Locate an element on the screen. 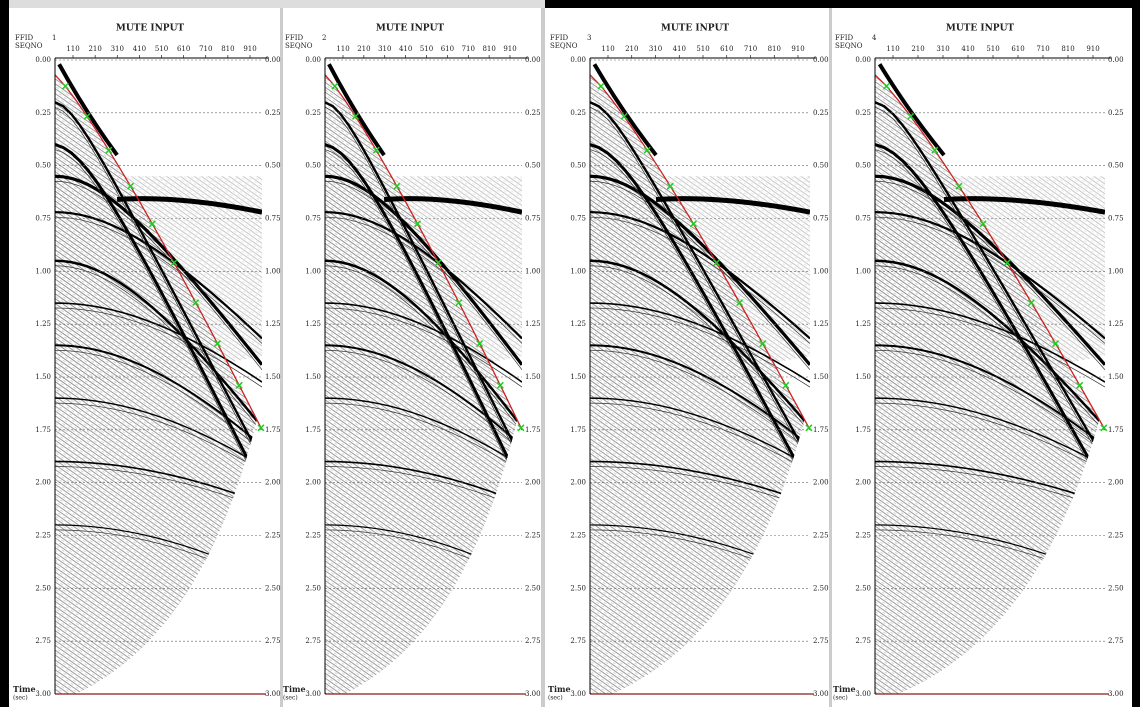 The height and width of the screenshot is (707, 1140). x-tick-label: 610 is located at coordinates (447, 49).